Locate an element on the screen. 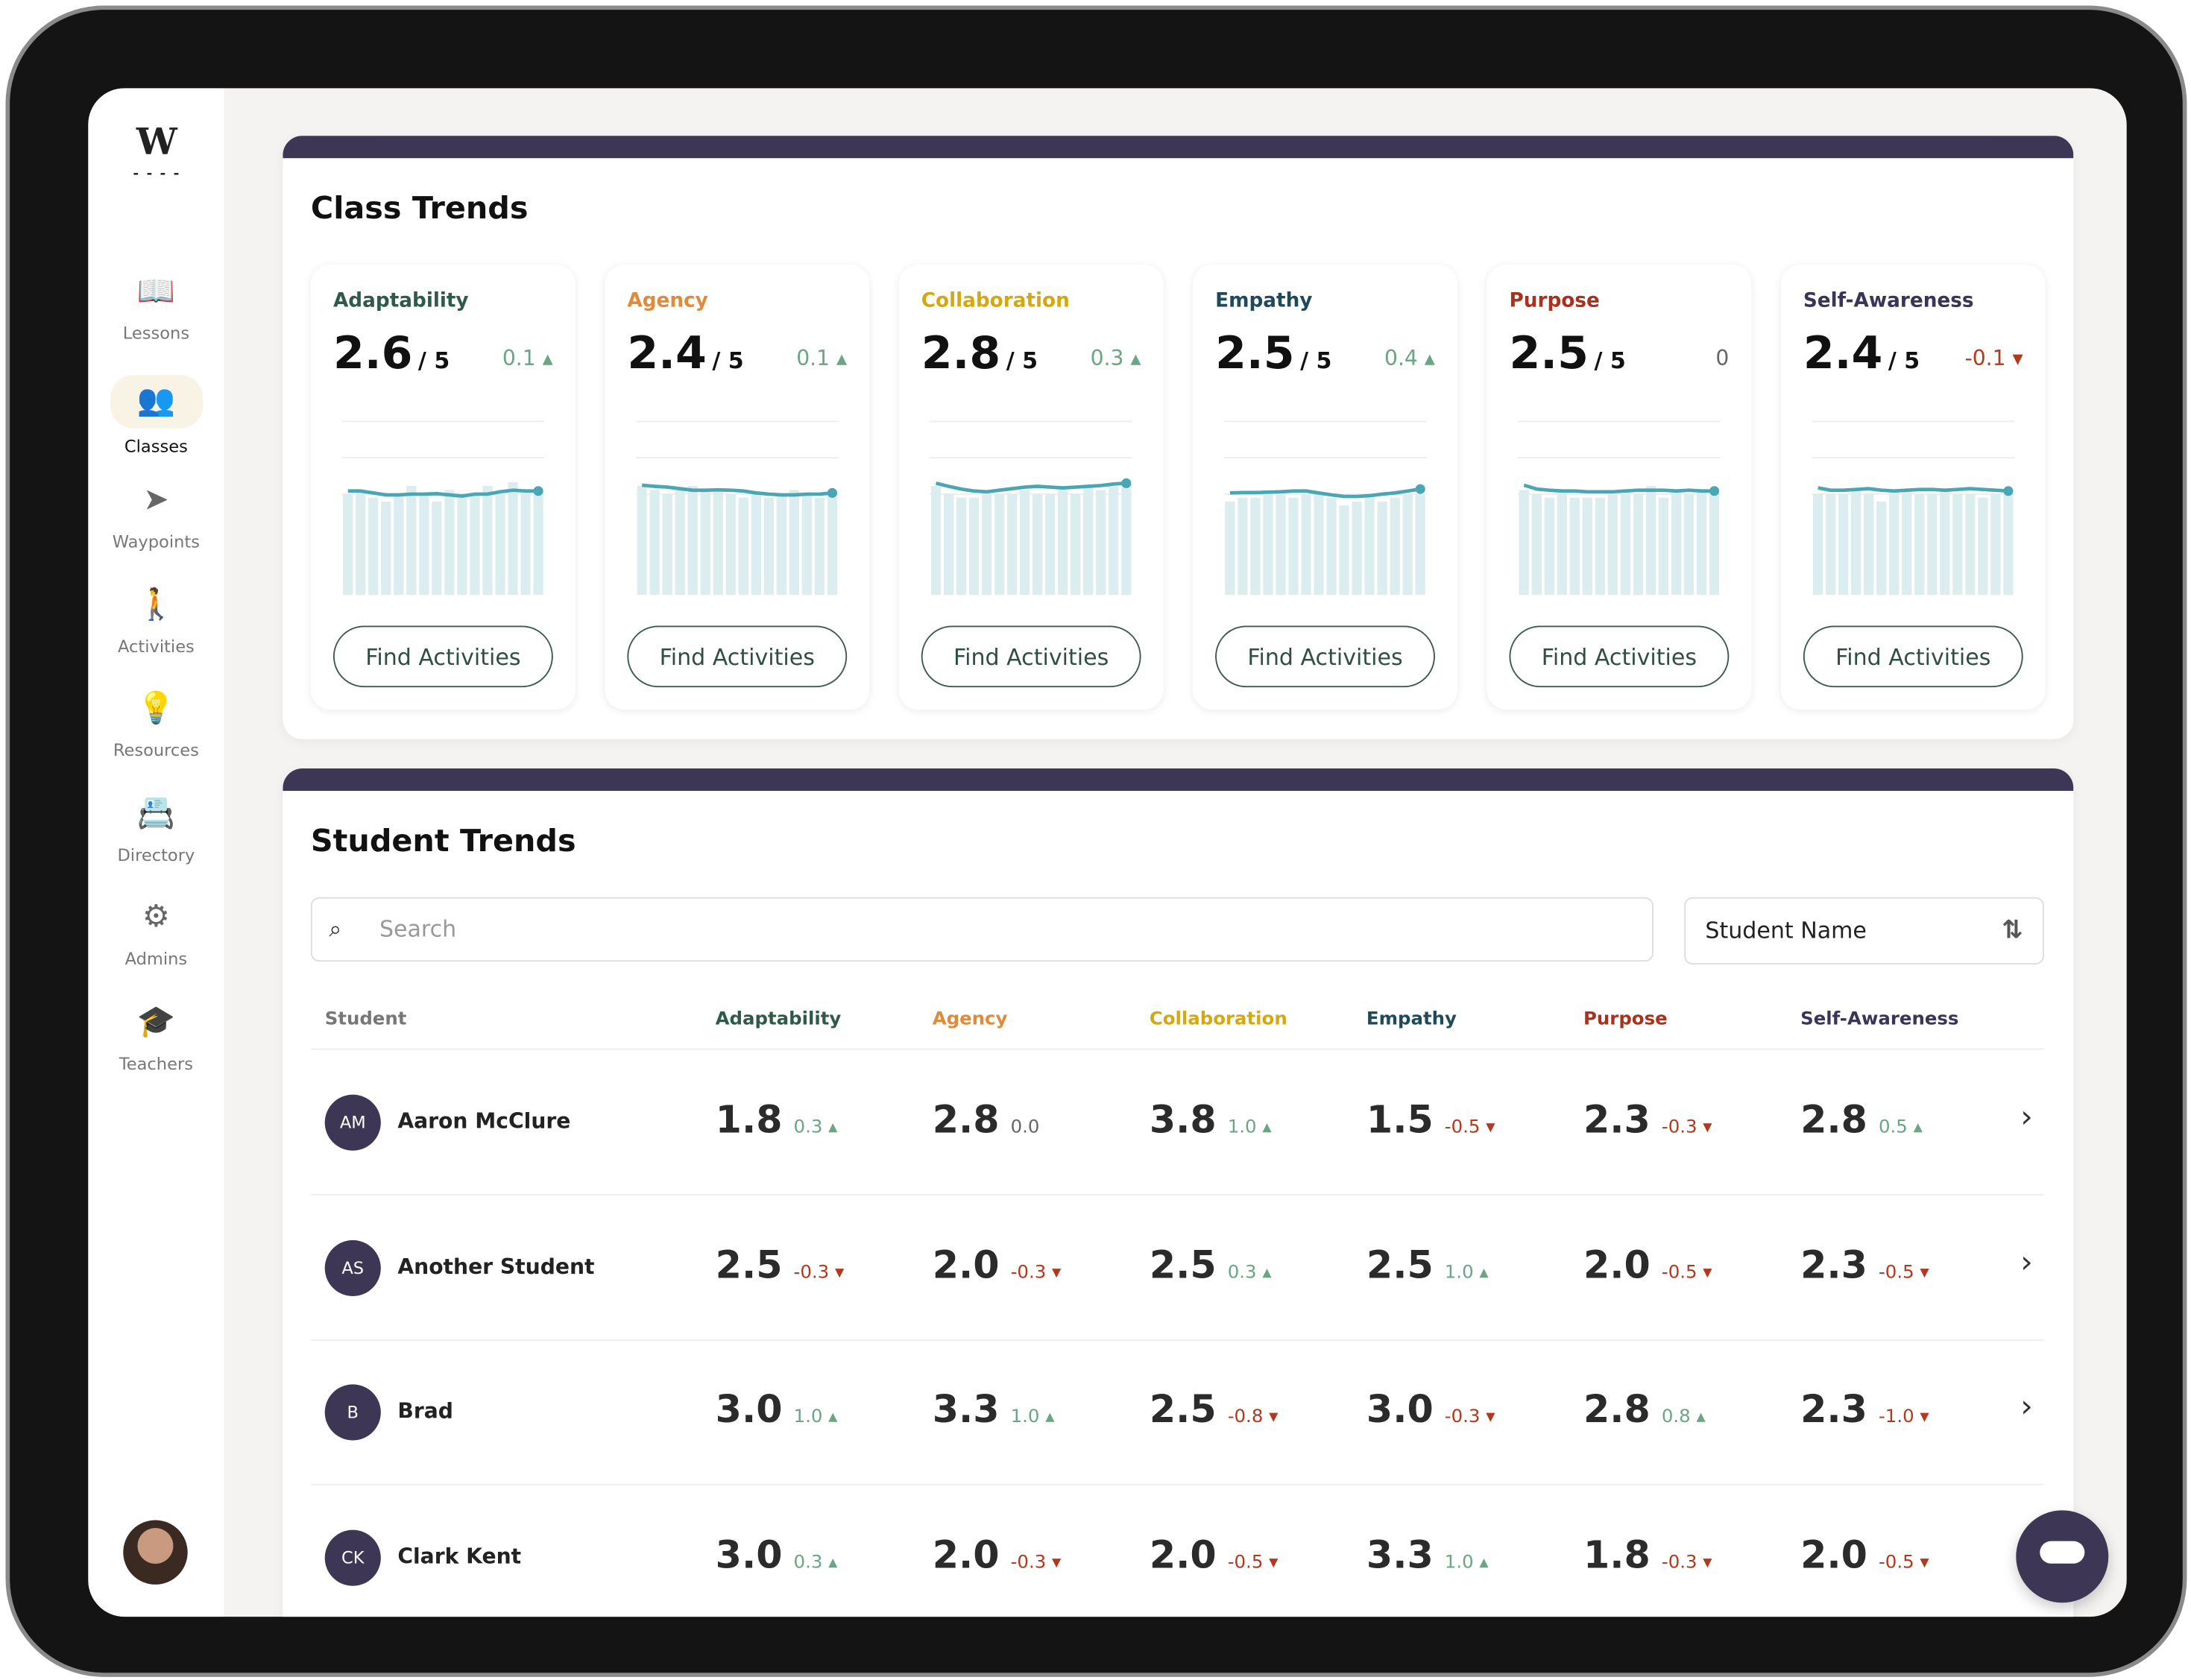  chat-button is located at coordinates (2063, 1556).